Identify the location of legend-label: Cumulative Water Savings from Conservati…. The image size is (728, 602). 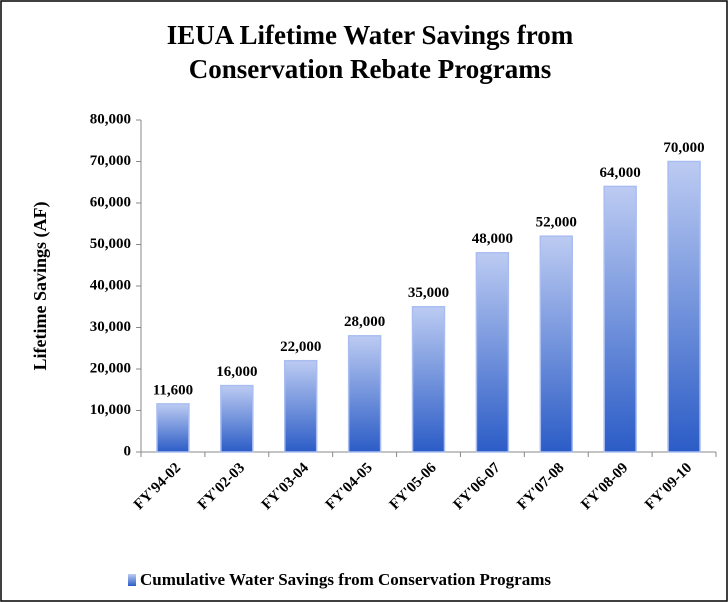
(345, 579).